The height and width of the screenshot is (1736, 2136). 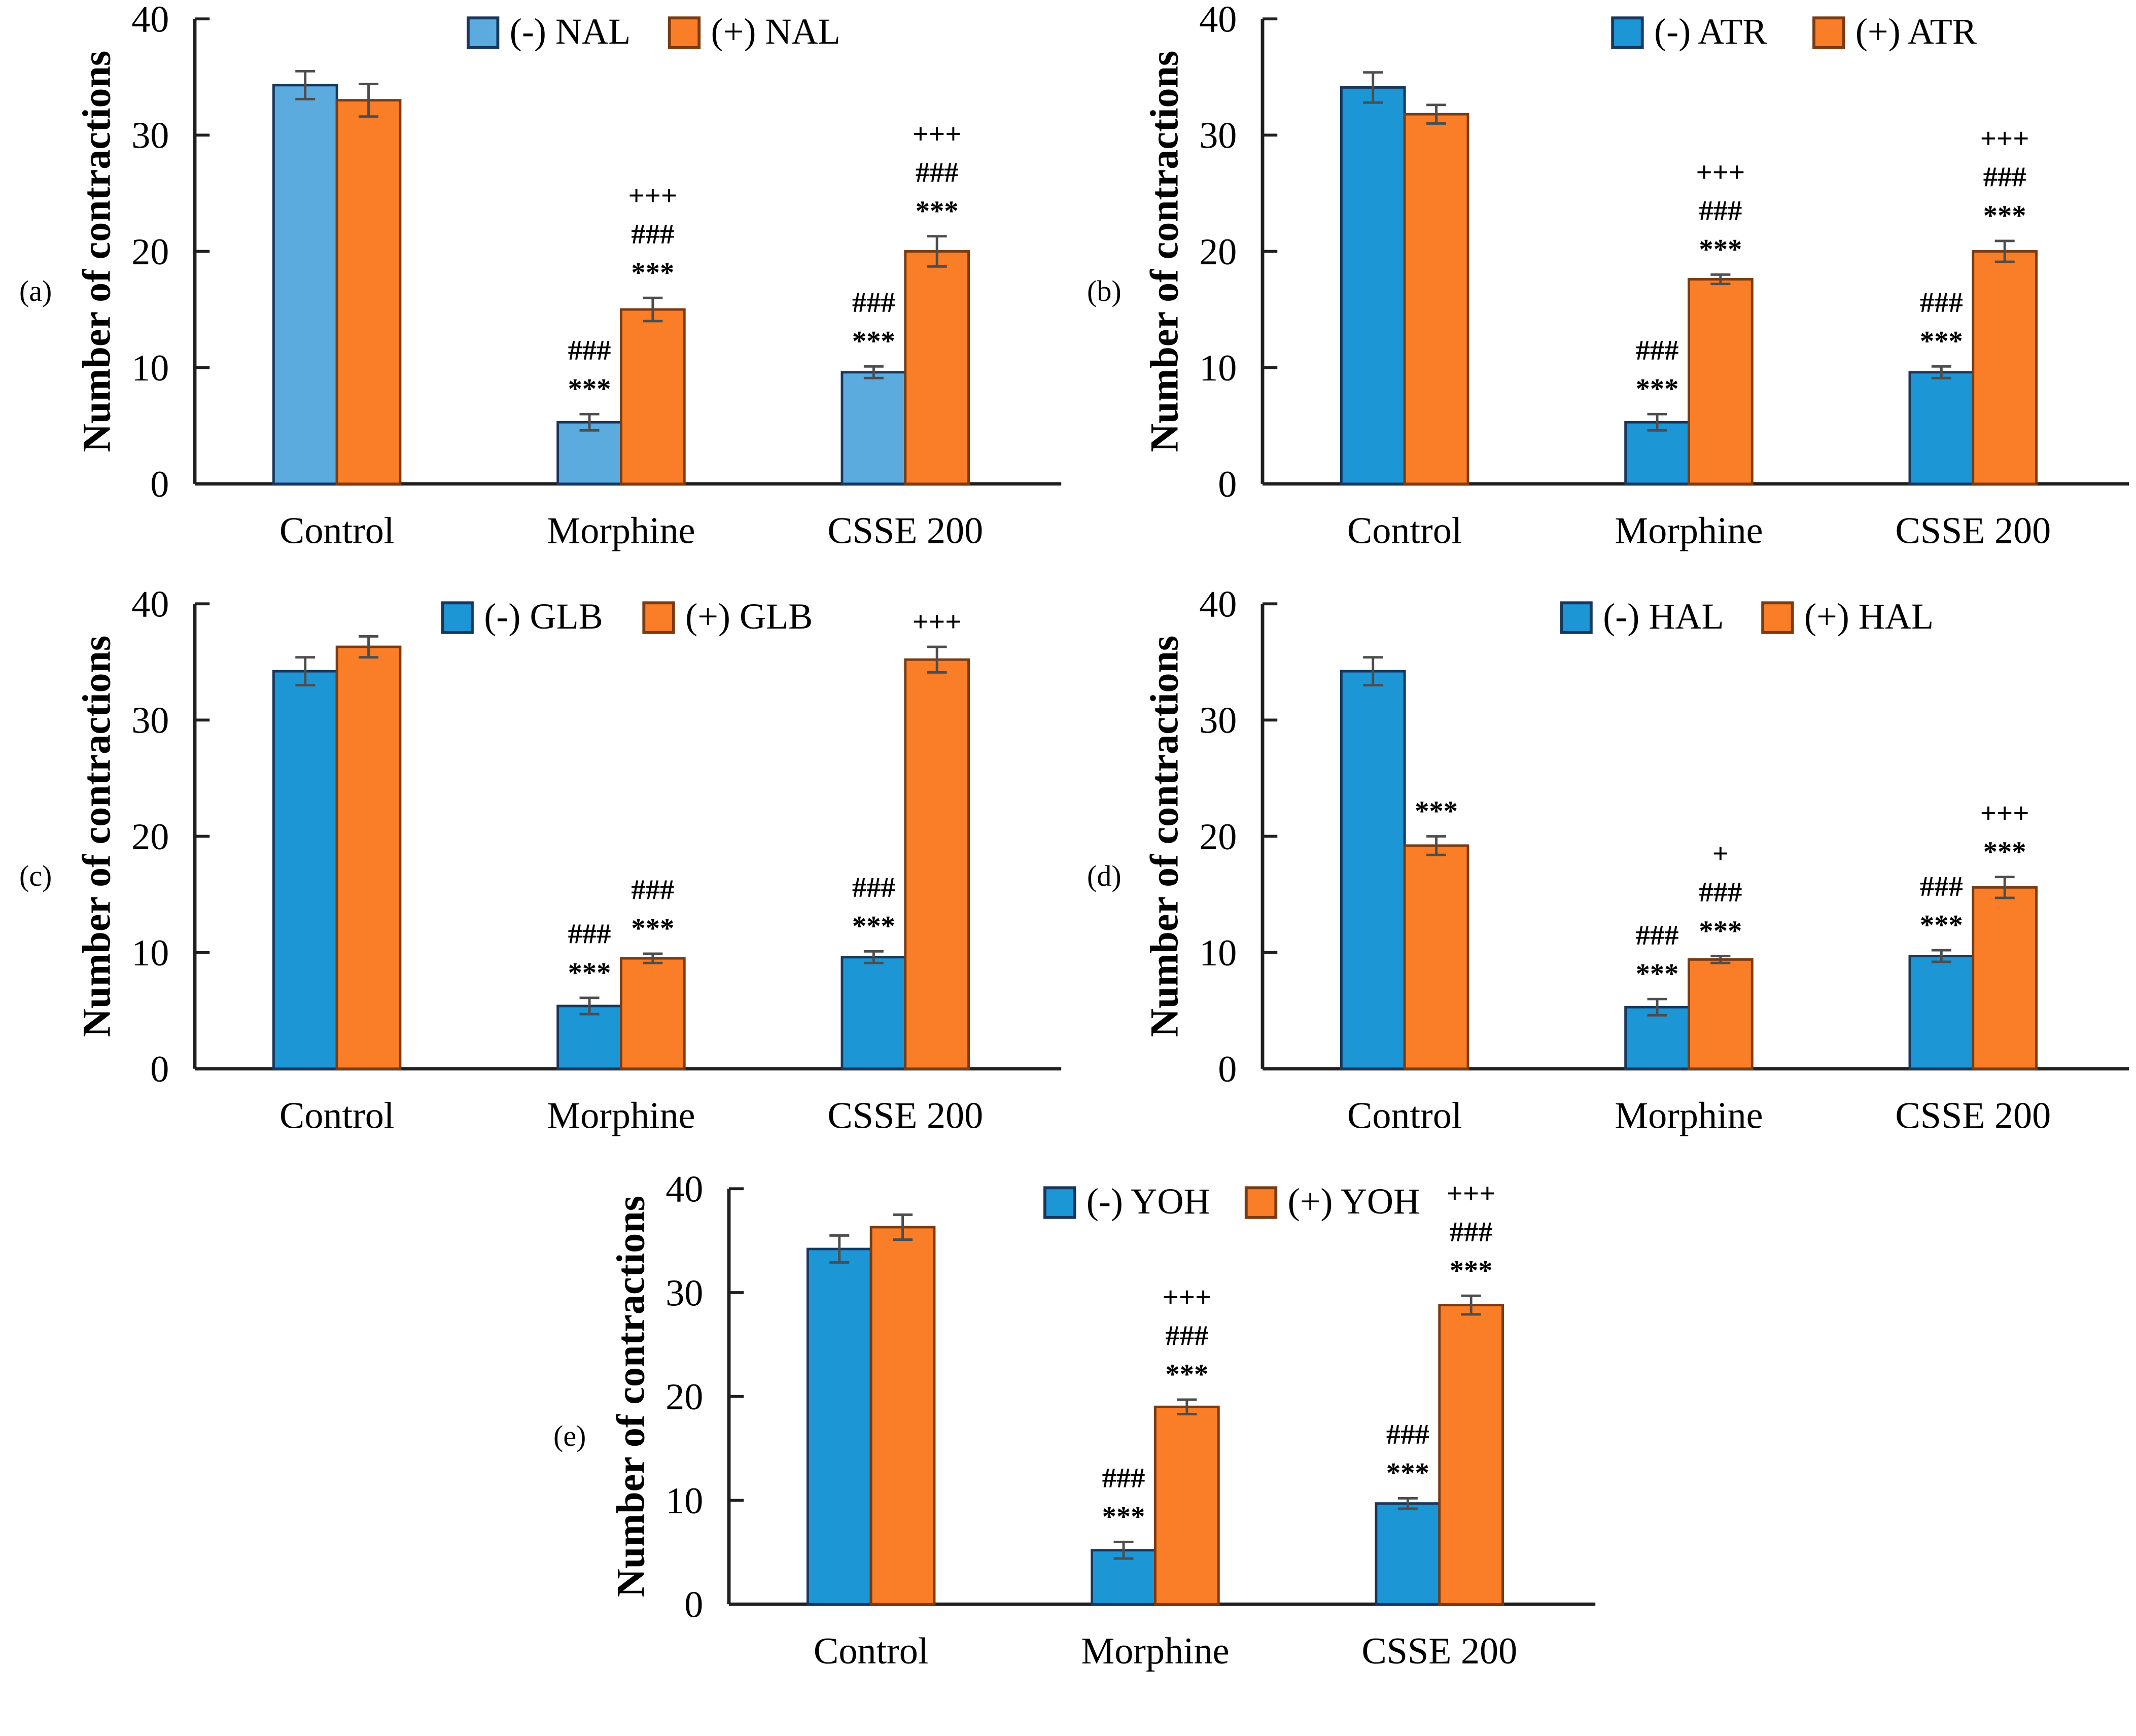 I want to click on panel-c-label: (c), so click(x=35, y=875).